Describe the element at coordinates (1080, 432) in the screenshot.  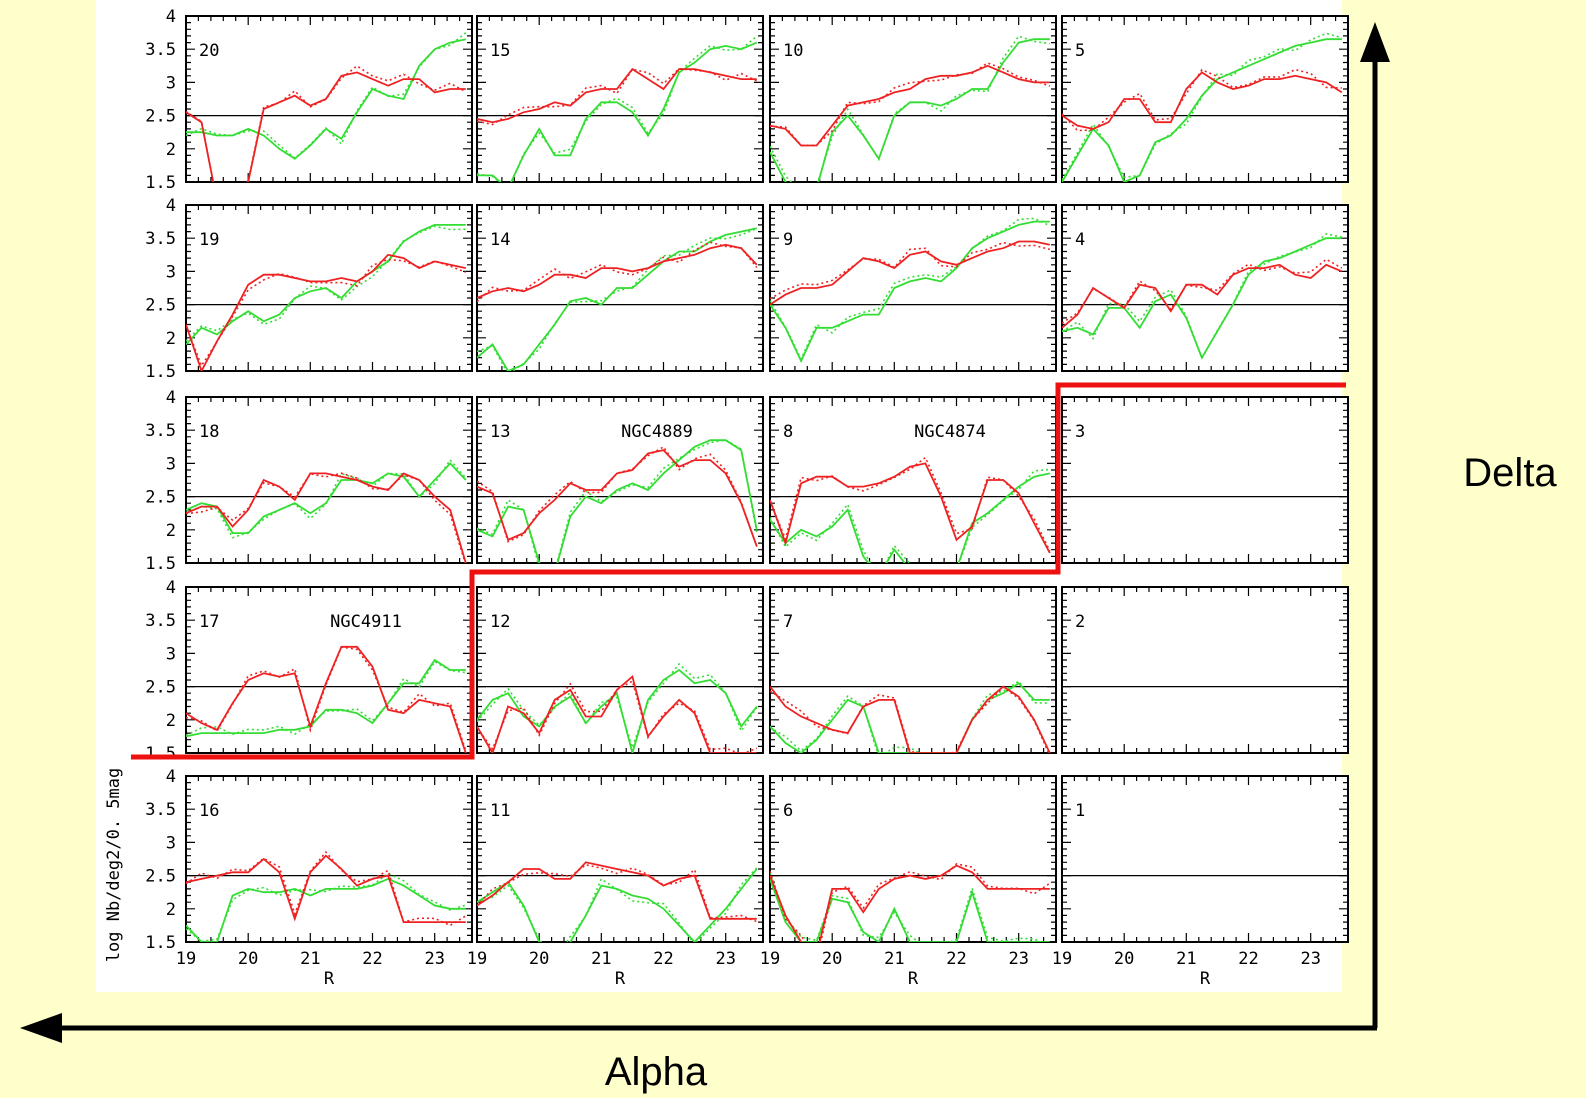
I see `panel-id-label: 3` at that location.